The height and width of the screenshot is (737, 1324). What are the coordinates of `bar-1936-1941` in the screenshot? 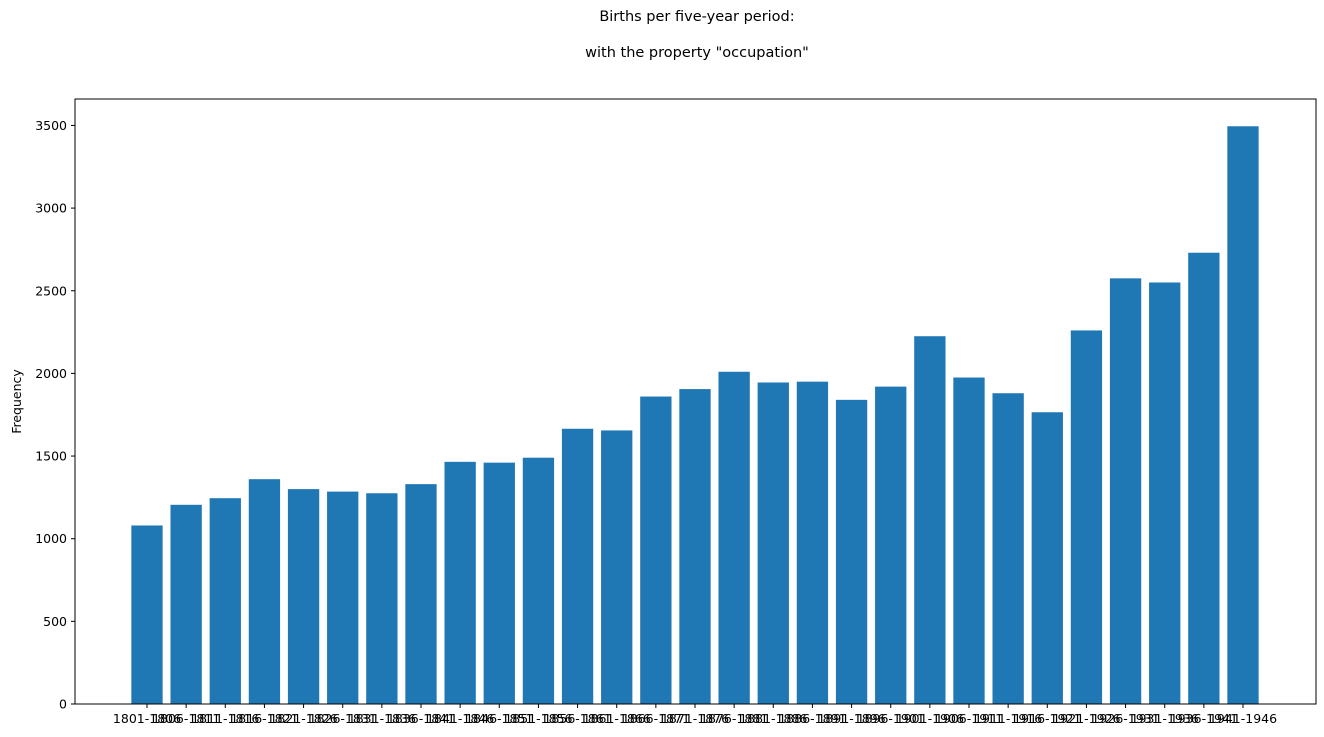 It's located at (1204, 478).